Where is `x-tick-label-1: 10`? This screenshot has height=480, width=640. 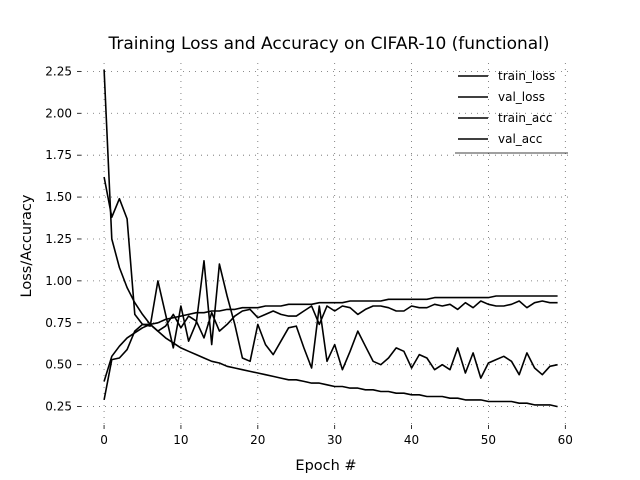 x-tick-label-1: 10 is located at coordinates (180, 440).